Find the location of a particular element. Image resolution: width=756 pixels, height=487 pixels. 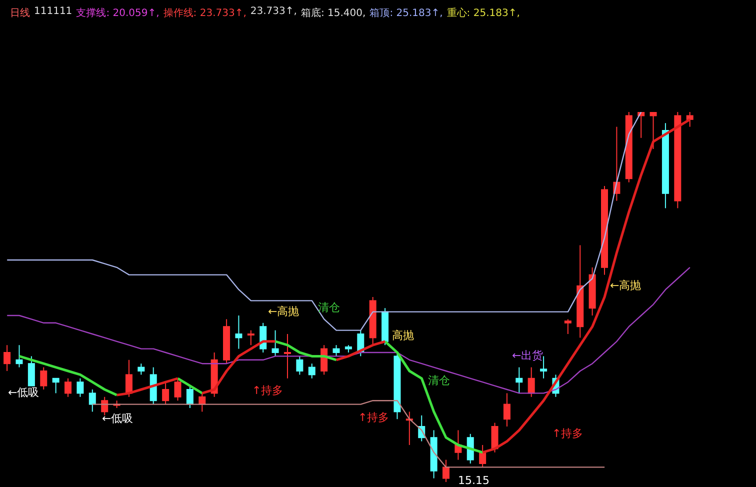

text: 重心: 25.183↑, is located at coordinates (483, 13).